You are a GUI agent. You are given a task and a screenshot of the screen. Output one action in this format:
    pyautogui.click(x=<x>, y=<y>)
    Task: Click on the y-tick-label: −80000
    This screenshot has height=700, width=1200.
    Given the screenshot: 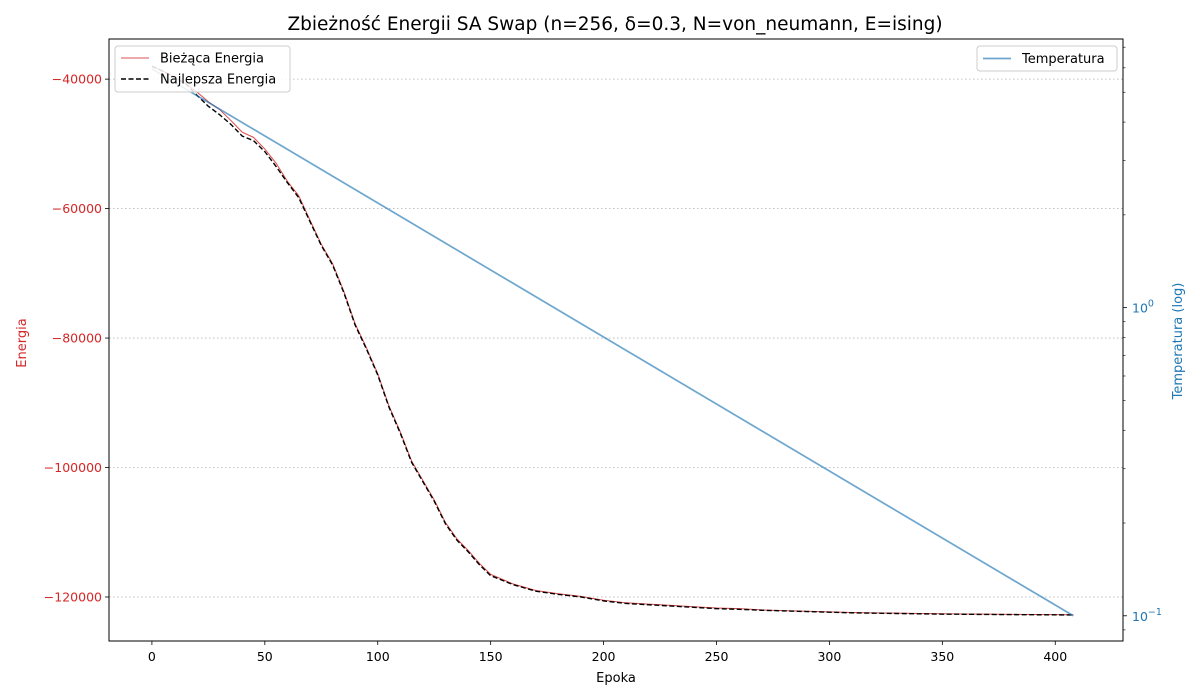 What is the action you would take?
    pyautogui.click(x=77, y=338)
    